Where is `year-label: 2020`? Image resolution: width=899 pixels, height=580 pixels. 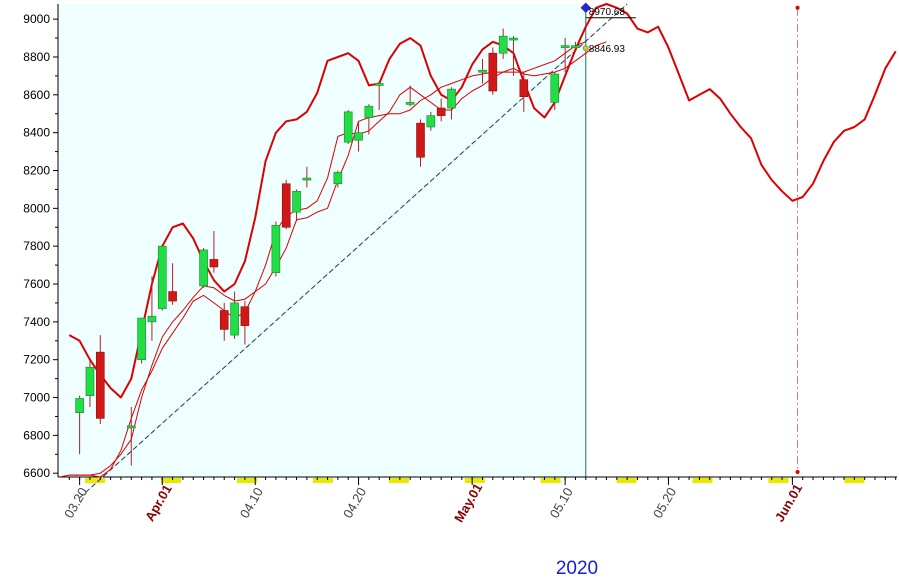 year-label: 2020 is located at coordinates (577, 568).